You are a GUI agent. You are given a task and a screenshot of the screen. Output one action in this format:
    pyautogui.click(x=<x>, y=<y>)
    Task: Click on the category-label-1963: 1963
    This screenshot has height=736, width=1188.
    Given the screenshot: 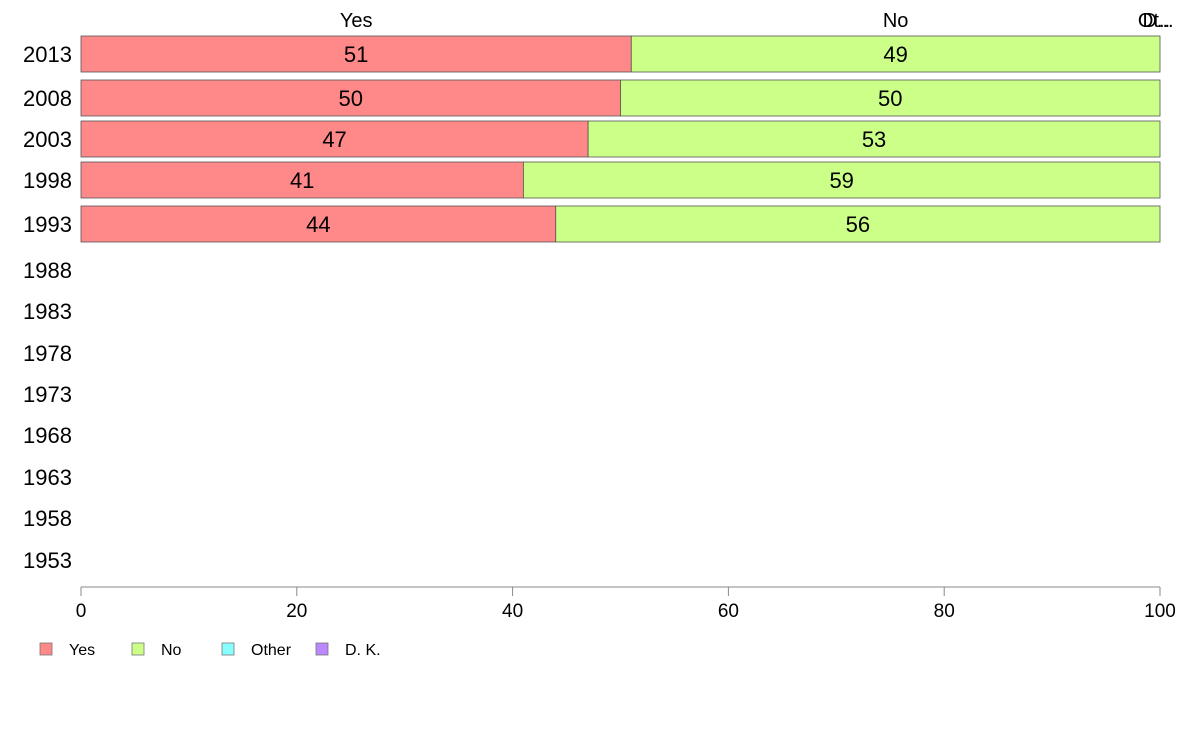 What is the action you would take?
    pyautogui.click(x=47, y=477)
    